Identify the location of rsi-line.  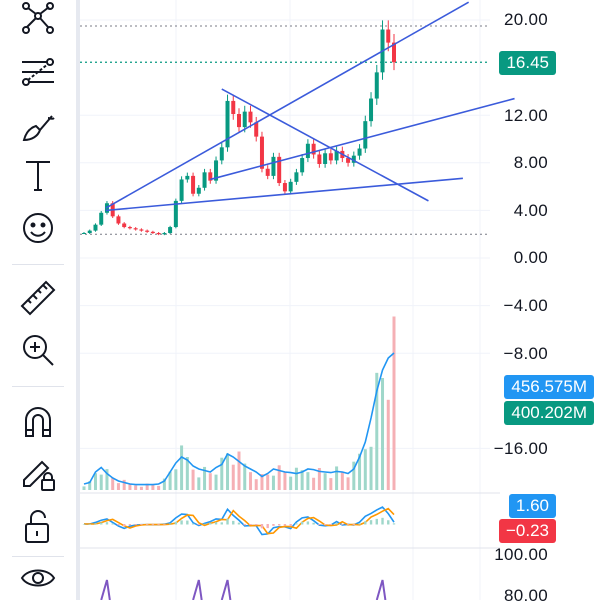
(105, 589).